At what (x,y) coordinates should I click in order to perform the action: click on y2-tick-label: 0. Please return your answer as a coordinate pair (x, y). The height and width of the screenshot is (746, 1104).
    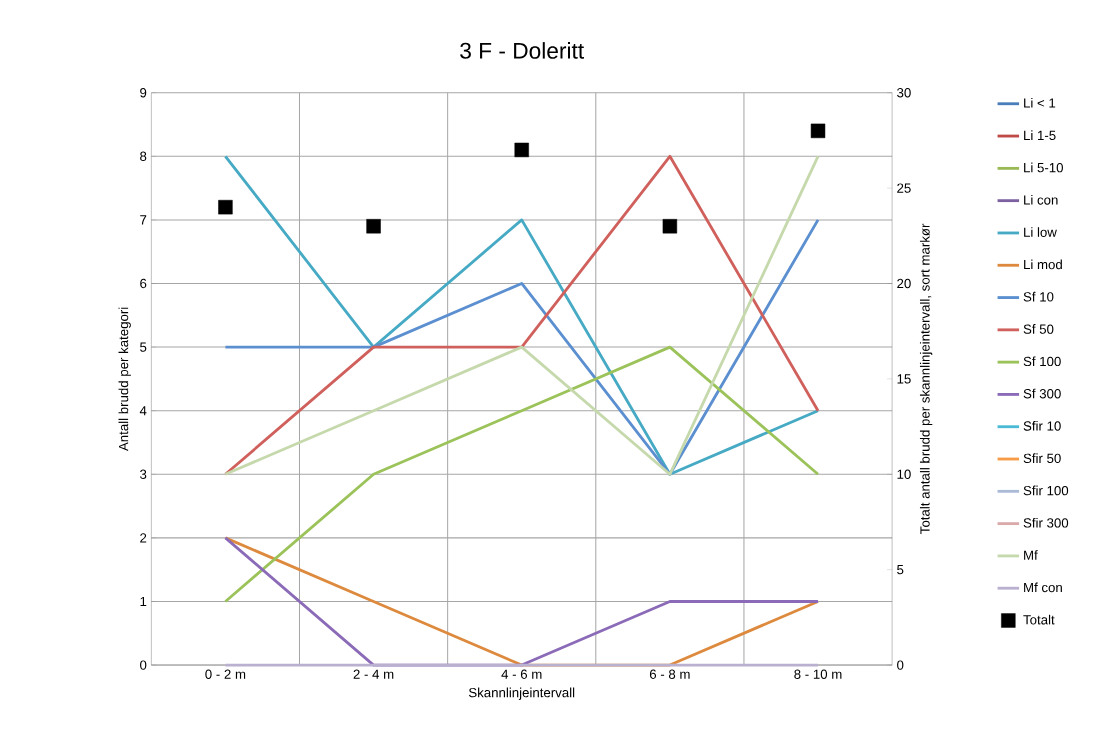
    Looking at the image, I should click on (900, 665).